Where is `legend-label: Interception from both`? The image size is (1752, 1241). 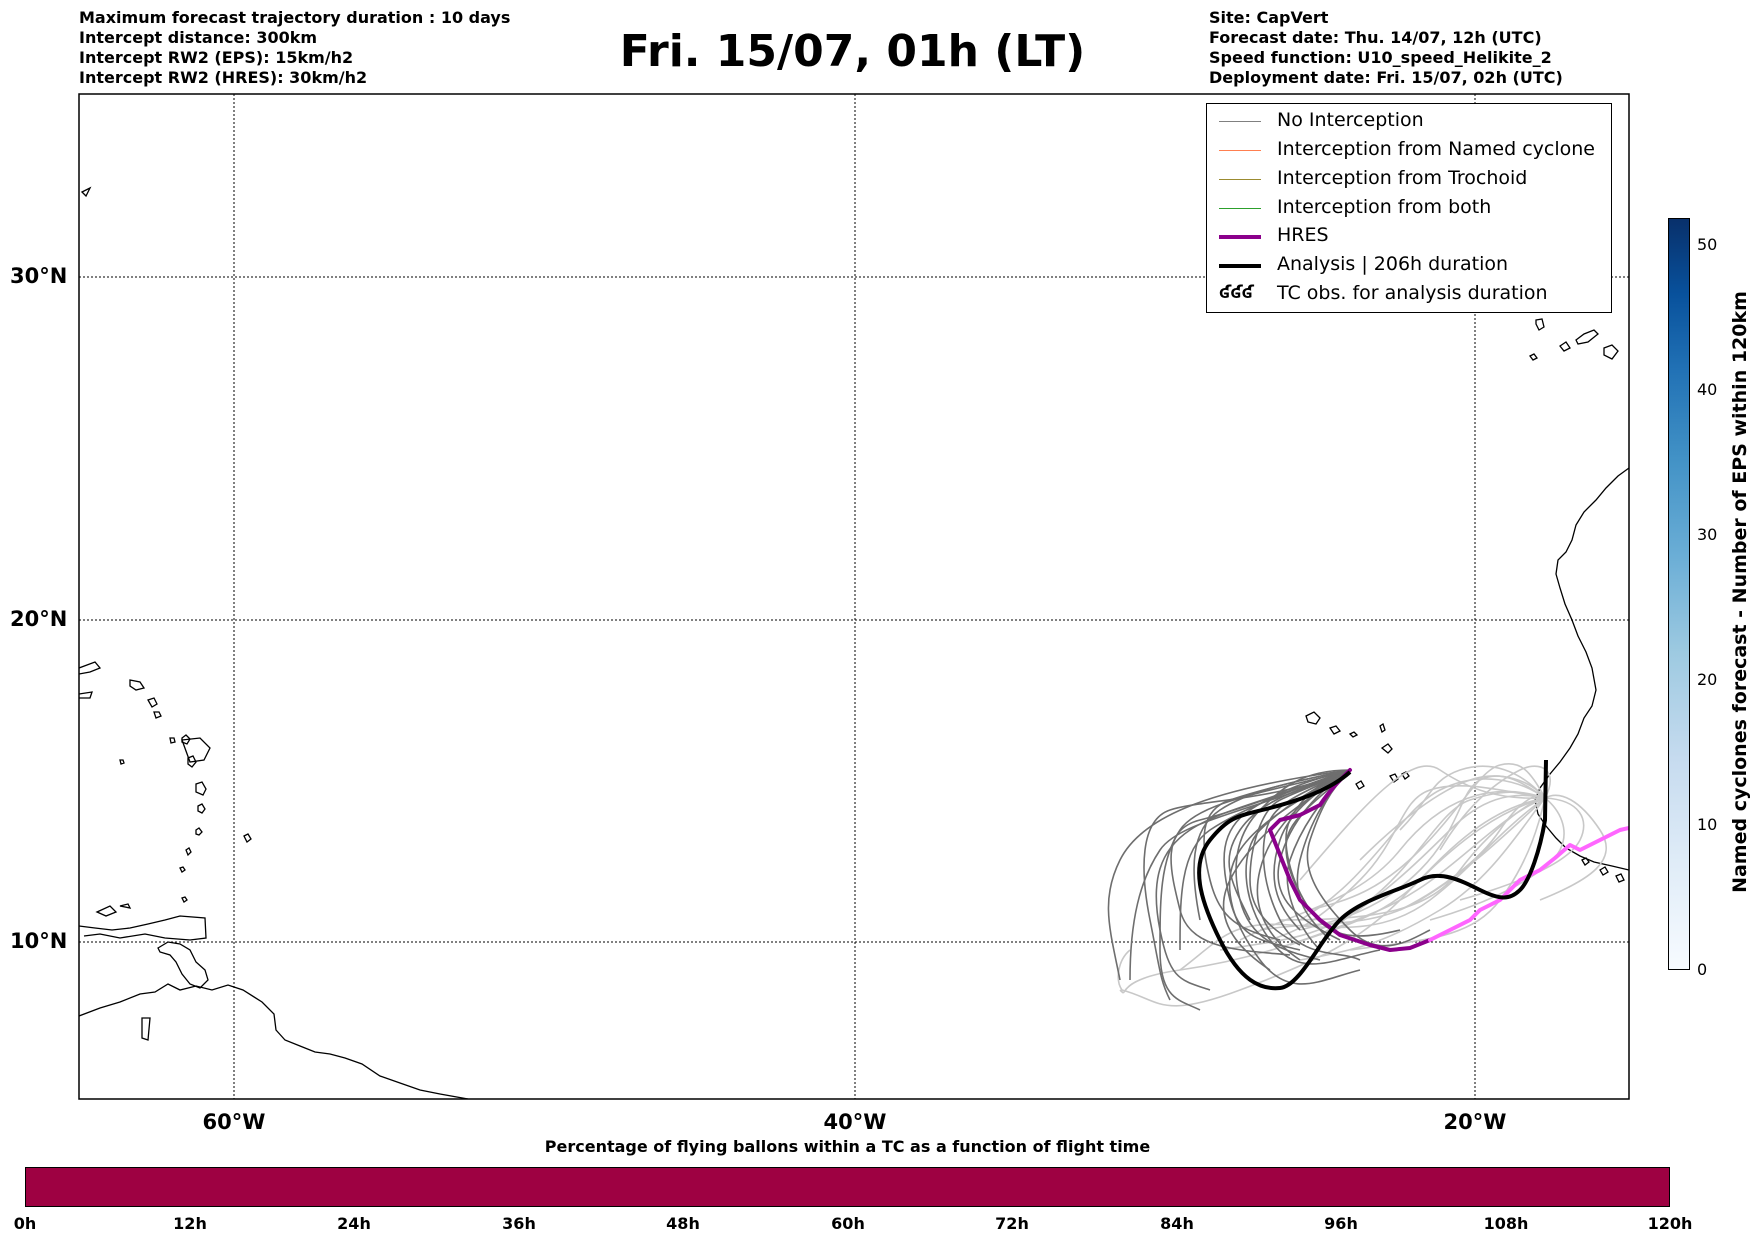
legend-label: Interception from both is located at coordinates (1384, 207).